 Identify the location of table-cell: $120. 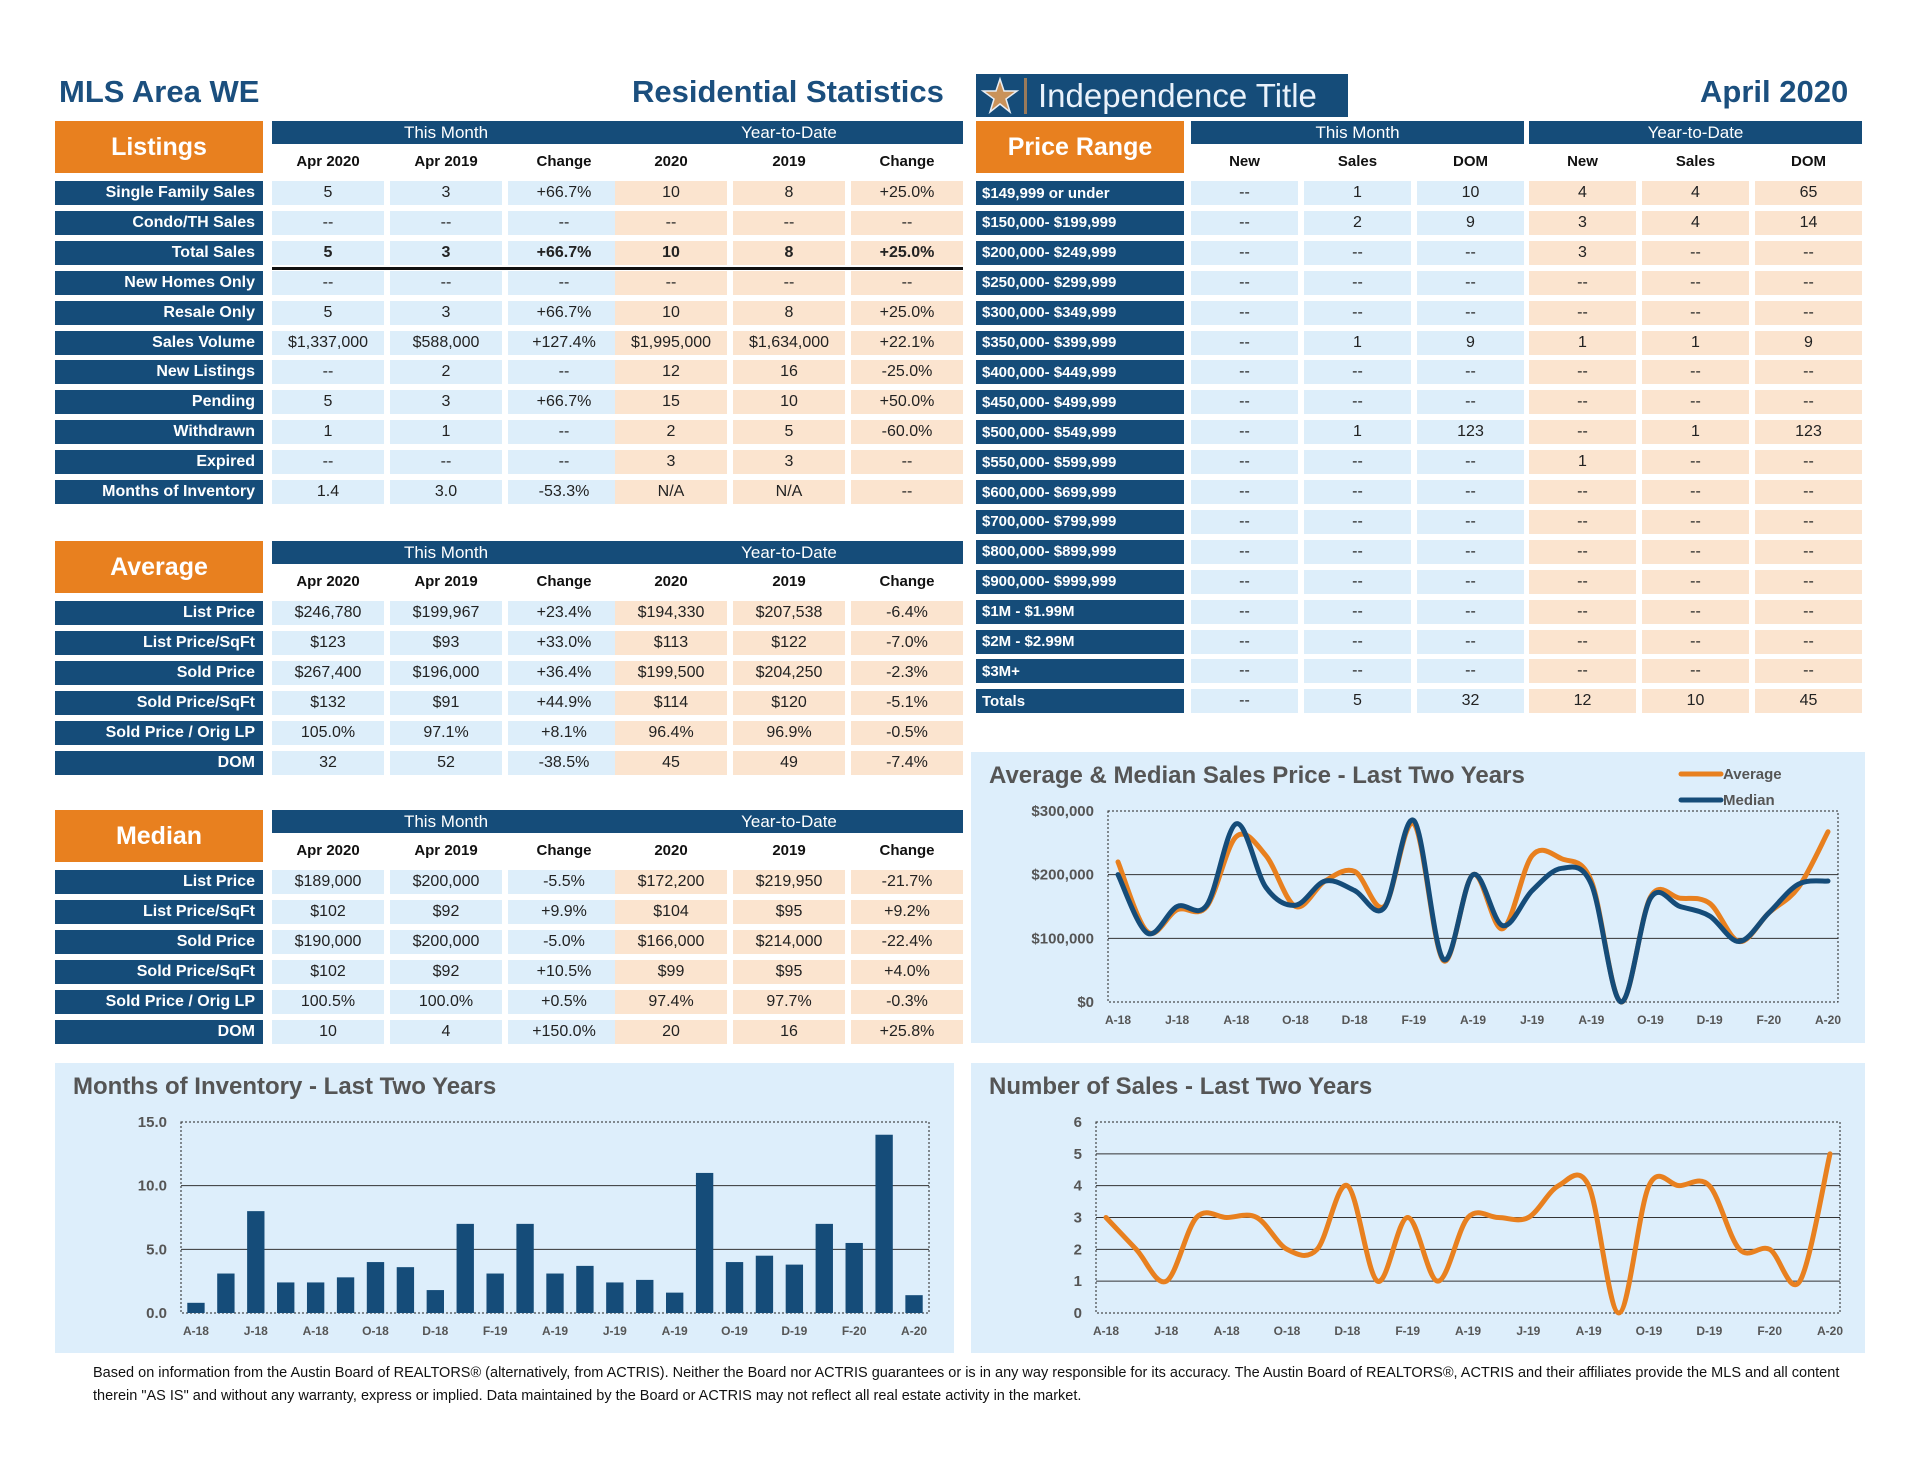
(789, 702).